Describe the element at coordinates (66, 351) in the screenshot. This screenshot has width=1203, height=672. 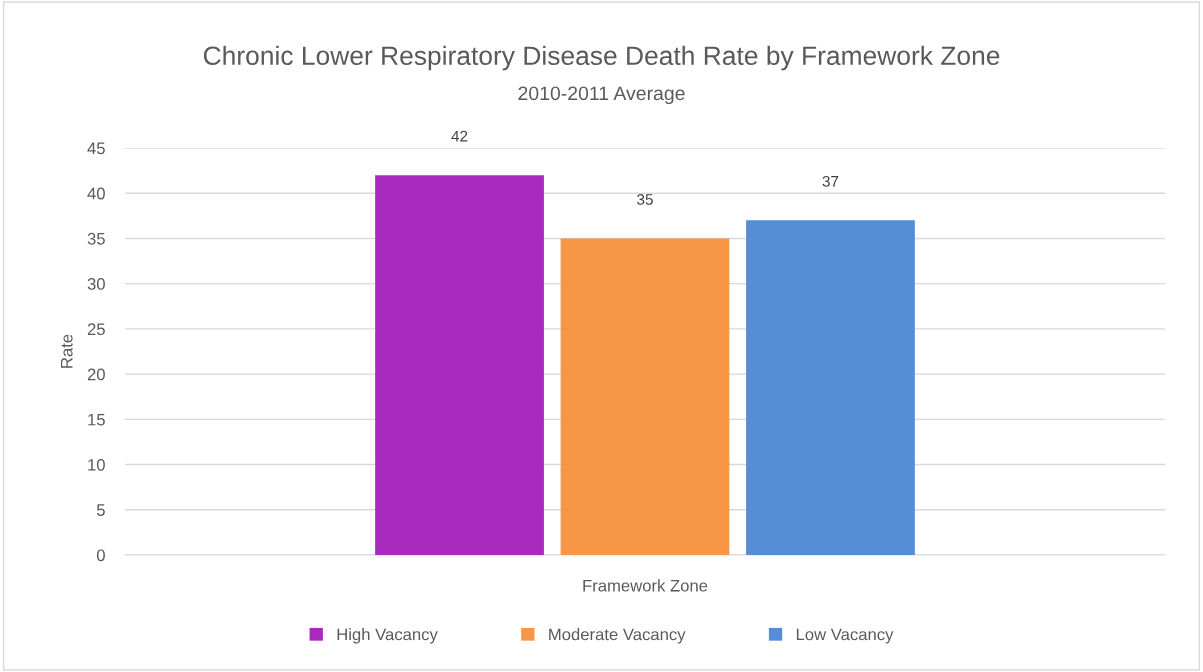
I see `y-axis-title: Rate` at that location.